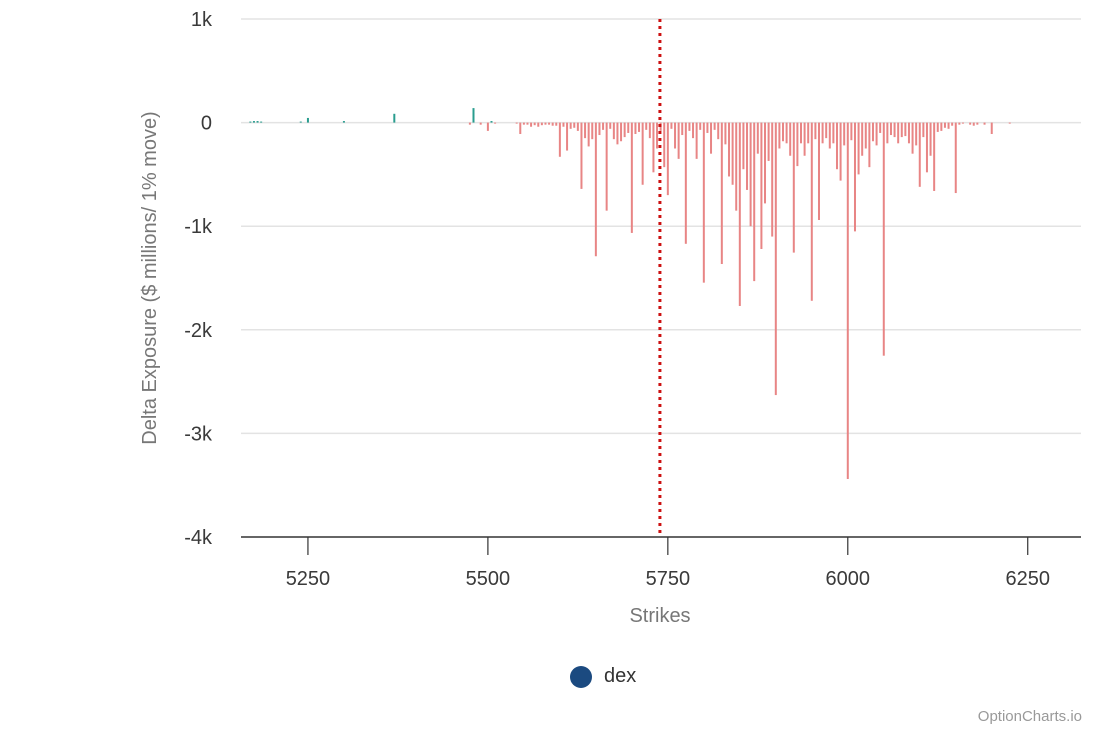  What do you see at coordinates (603, 676) in the screenshot?
I see `legend: dex` at bounding box center [603, 676].